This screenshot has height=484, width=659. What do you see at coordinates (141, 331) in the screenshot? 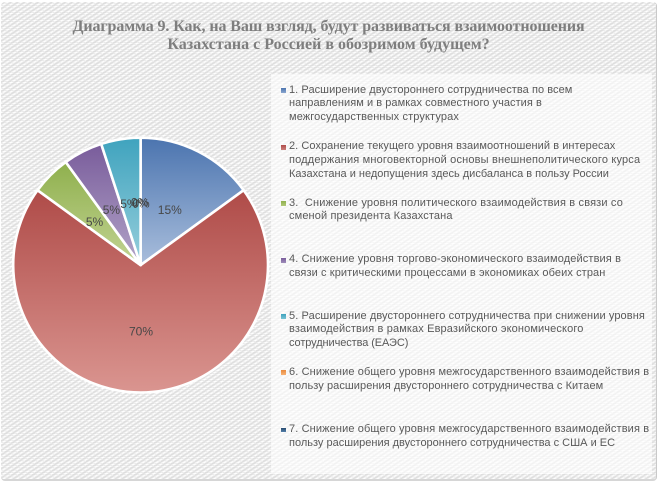
I see `svg-text: 70%` at bounding box center [141, 331].